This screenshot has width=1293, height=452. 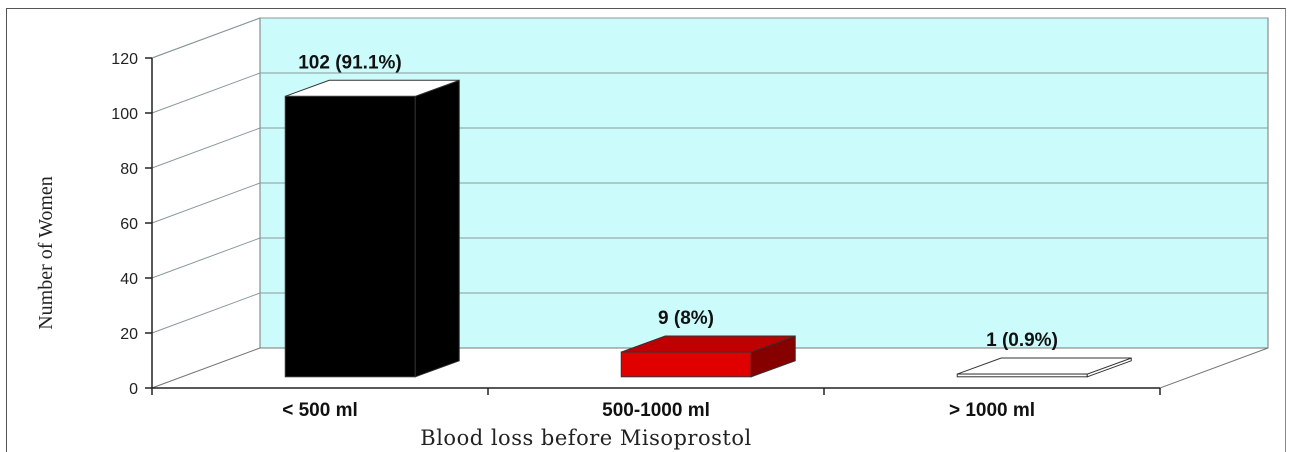 What do you see at coordinates (124, 114) in the screenshot?
I see `y-tick-label: 100` at bounding box center [124, 114].